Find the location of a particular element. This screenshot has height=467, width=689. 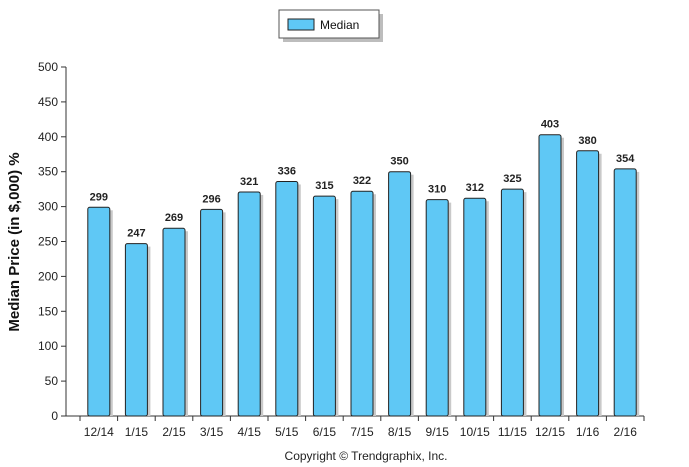

x-tick-label: 8/15 is located at coordinates (400, 432).